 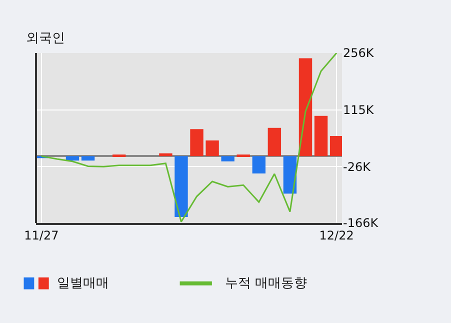 What do you see at coordinates (336, 235) in the screenshot?
I see `x-tick-label: 12/22` at bounding box center [336, 235].